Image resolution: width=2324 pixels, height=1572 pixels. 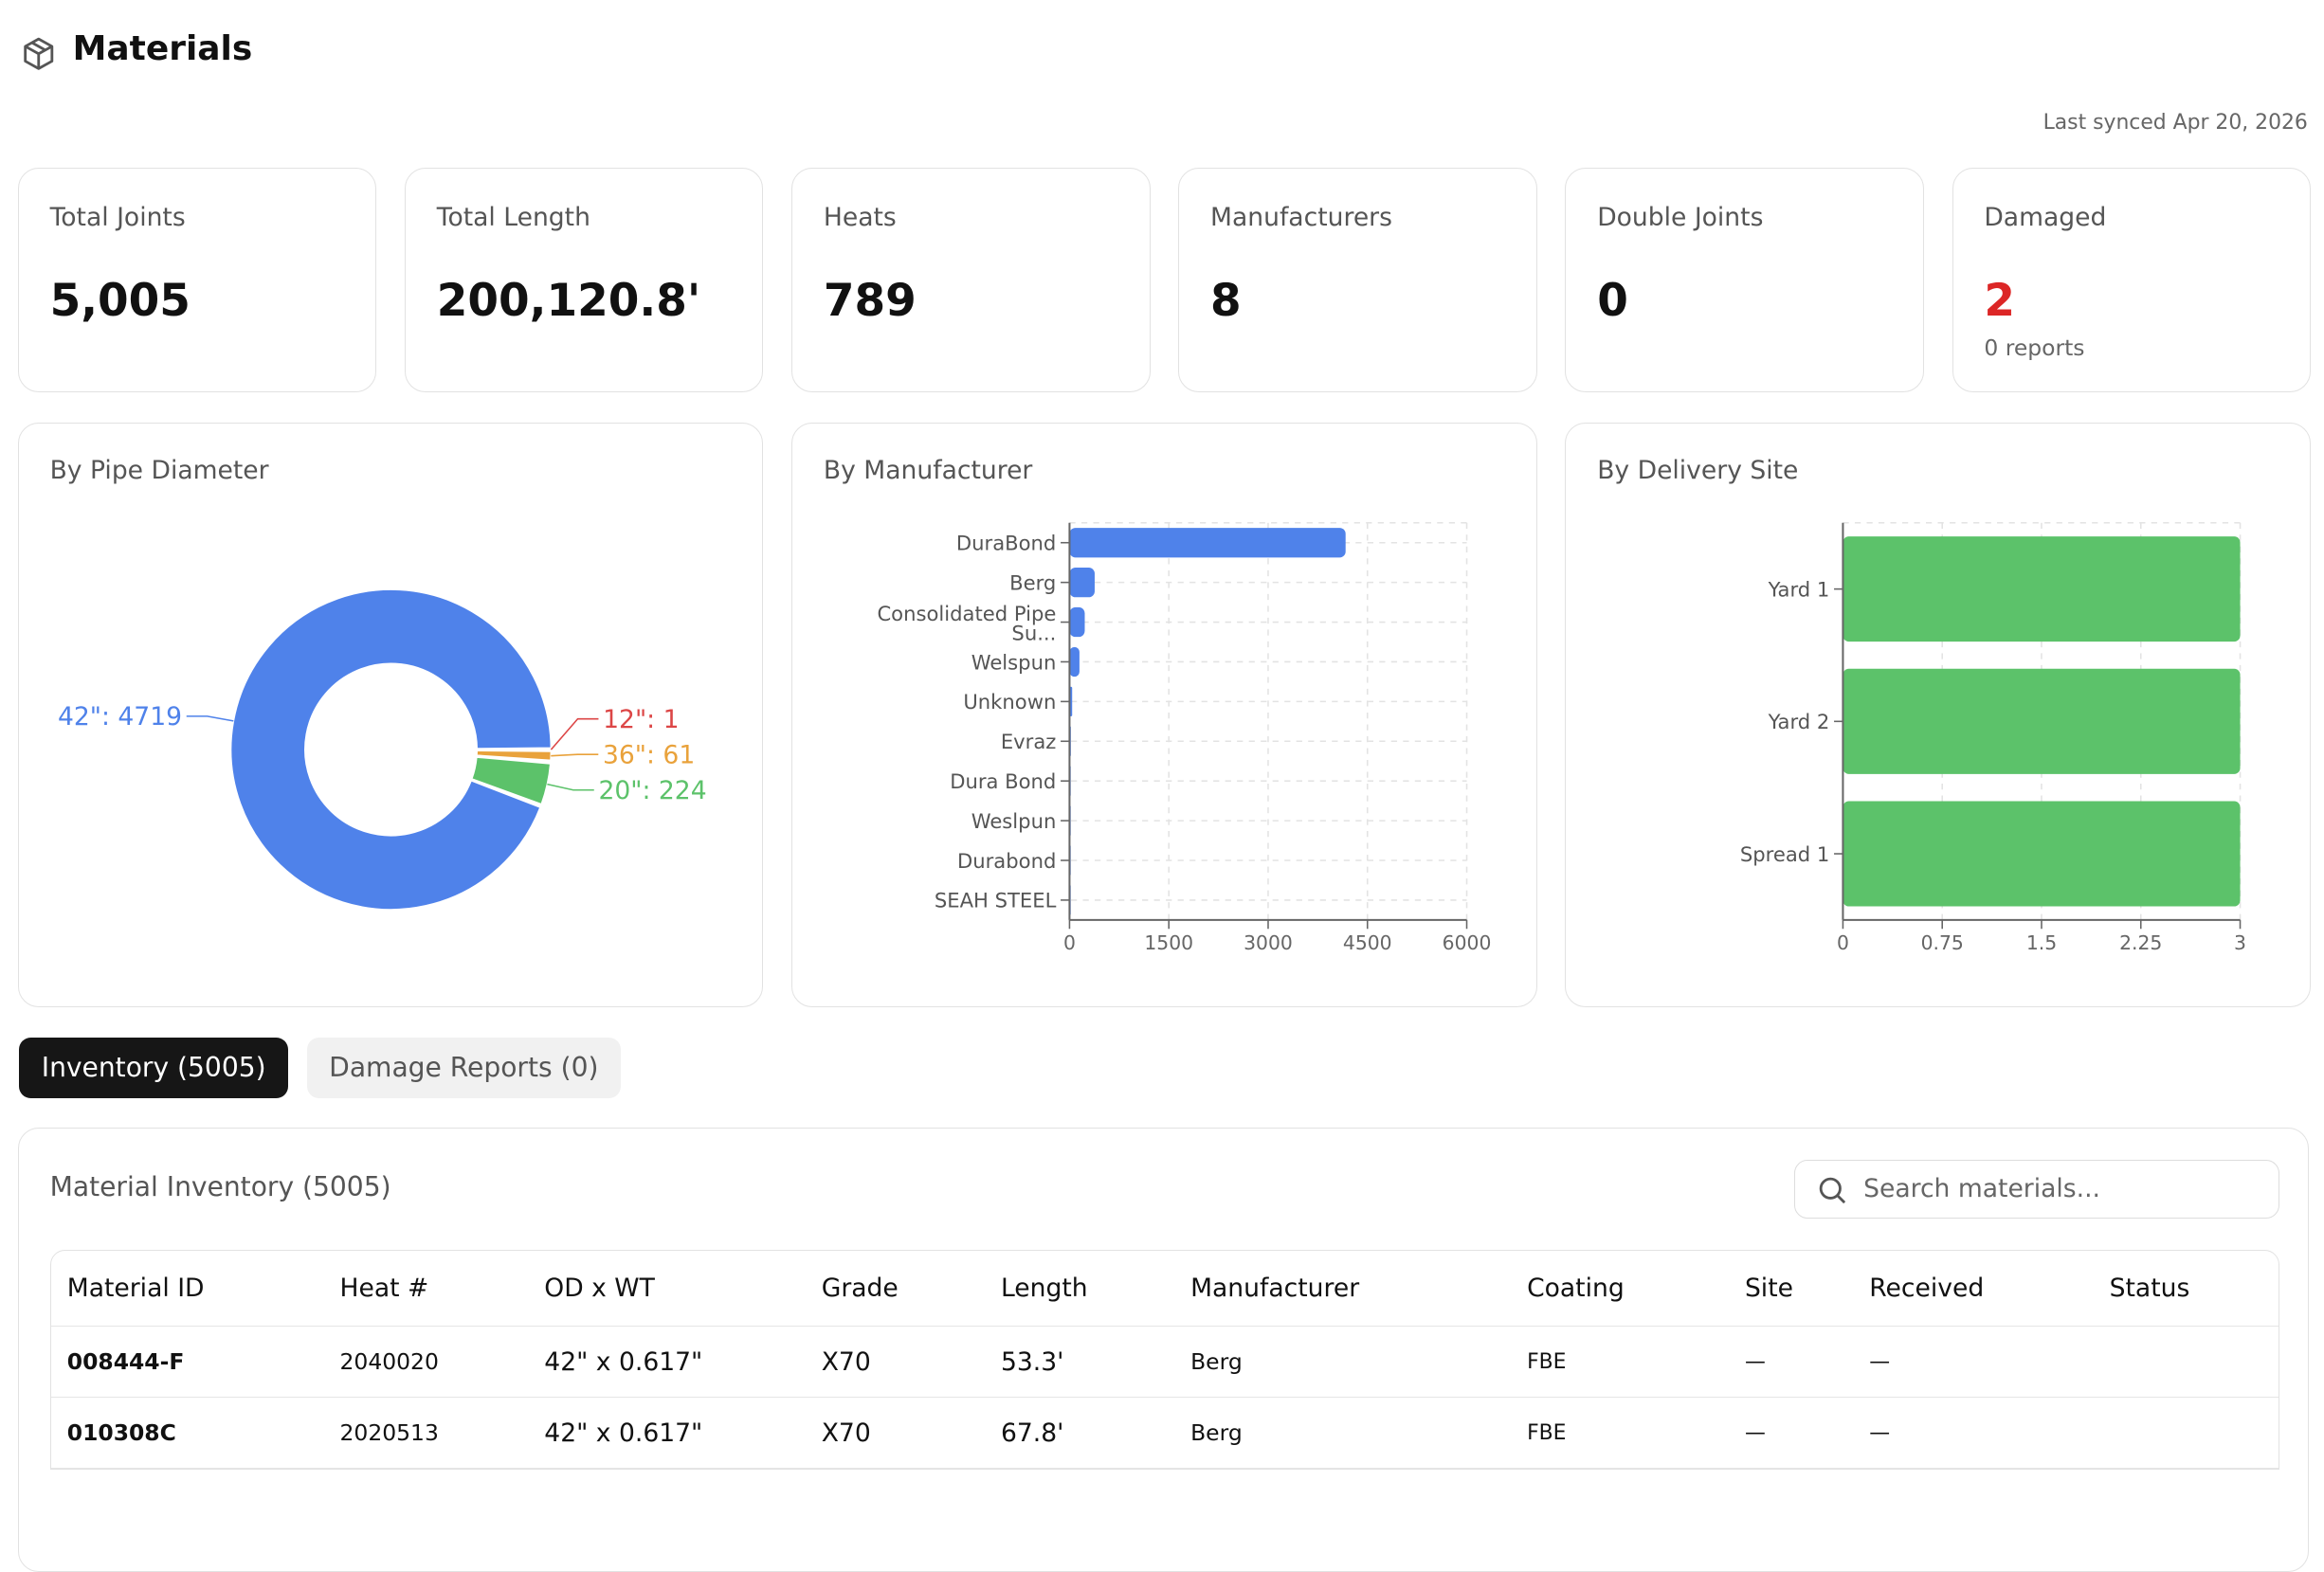 I want to click on pie-label: 20": 224, so click(x=652, y=791).